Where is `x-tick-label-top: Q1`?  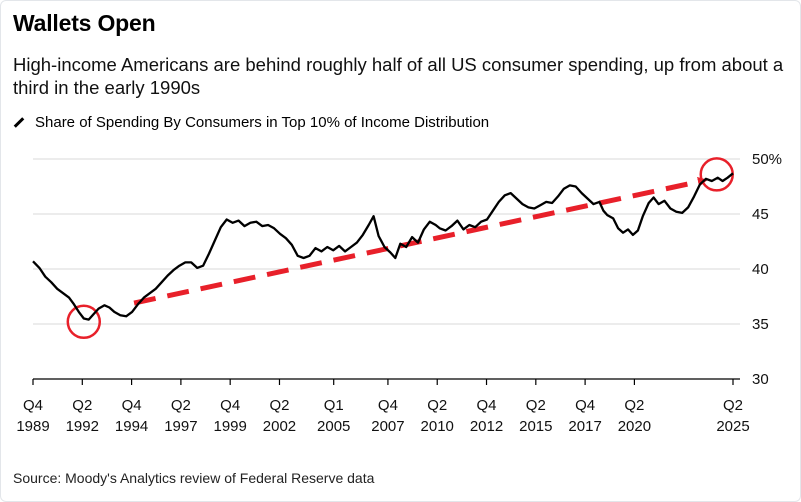
x-tick-label-top: Q1 is located at coordinates (334, 405).